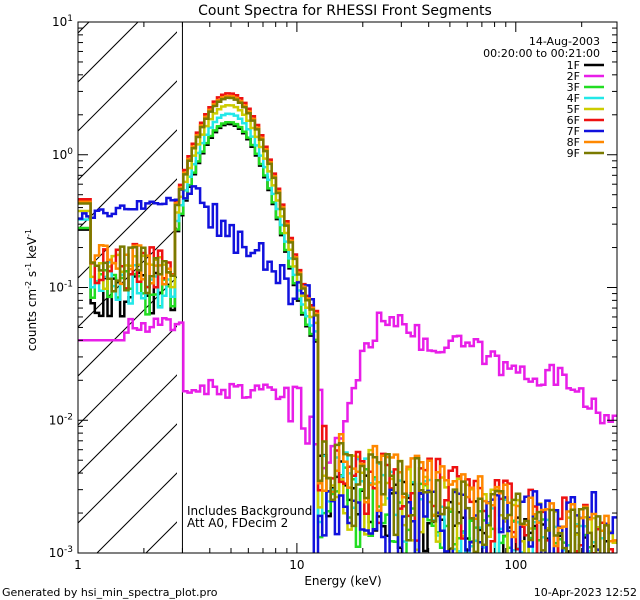  Describe the element at coordinates (573, 98) in the screenshot. I see `legend-label-4F: 4F` at that location.